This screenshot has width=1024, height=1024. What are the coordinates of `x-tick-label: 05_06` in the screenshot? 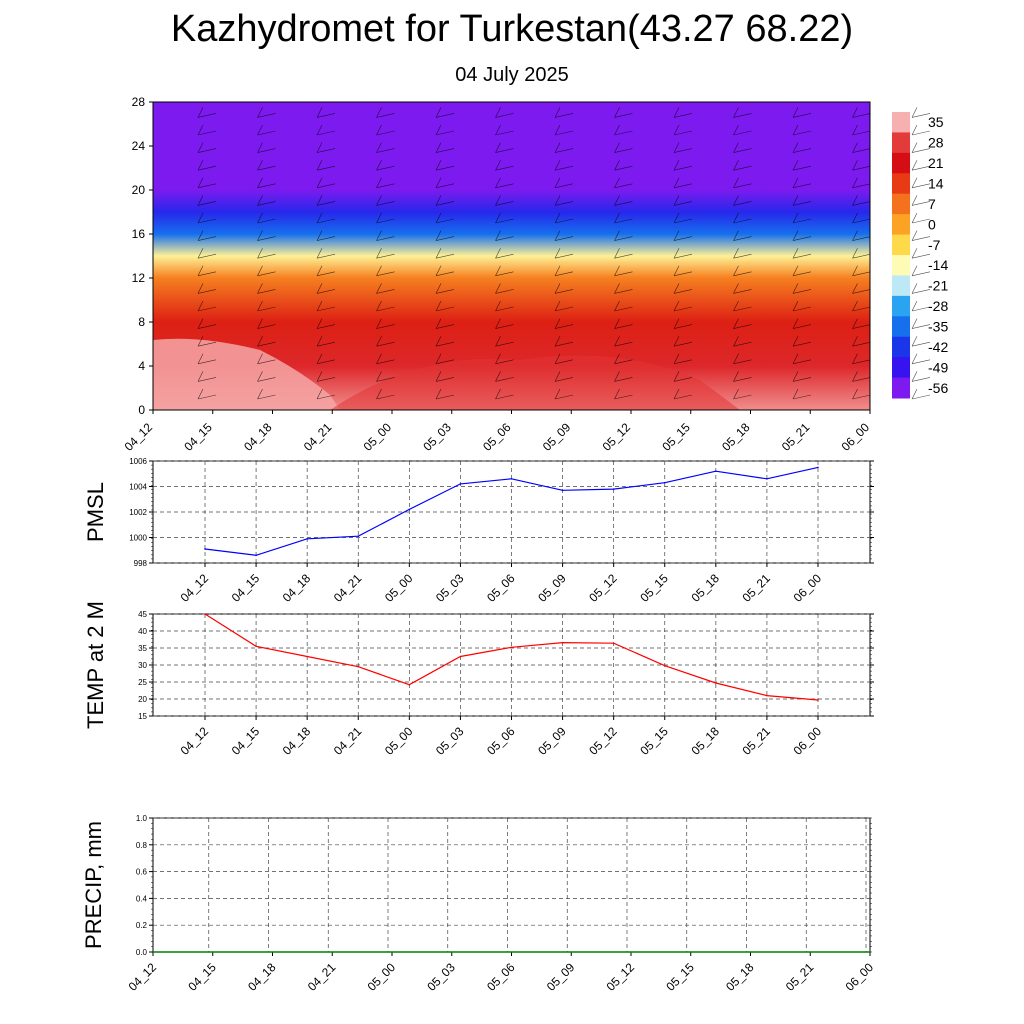 It's located at (497, 437).